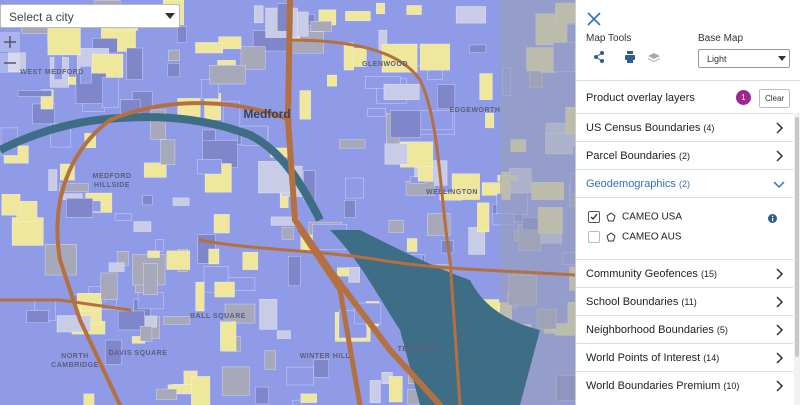  What do you see at coordinates (90, 16) in the screenshot?
I see `city-select: Select a city` at bounding box center [90, 16].